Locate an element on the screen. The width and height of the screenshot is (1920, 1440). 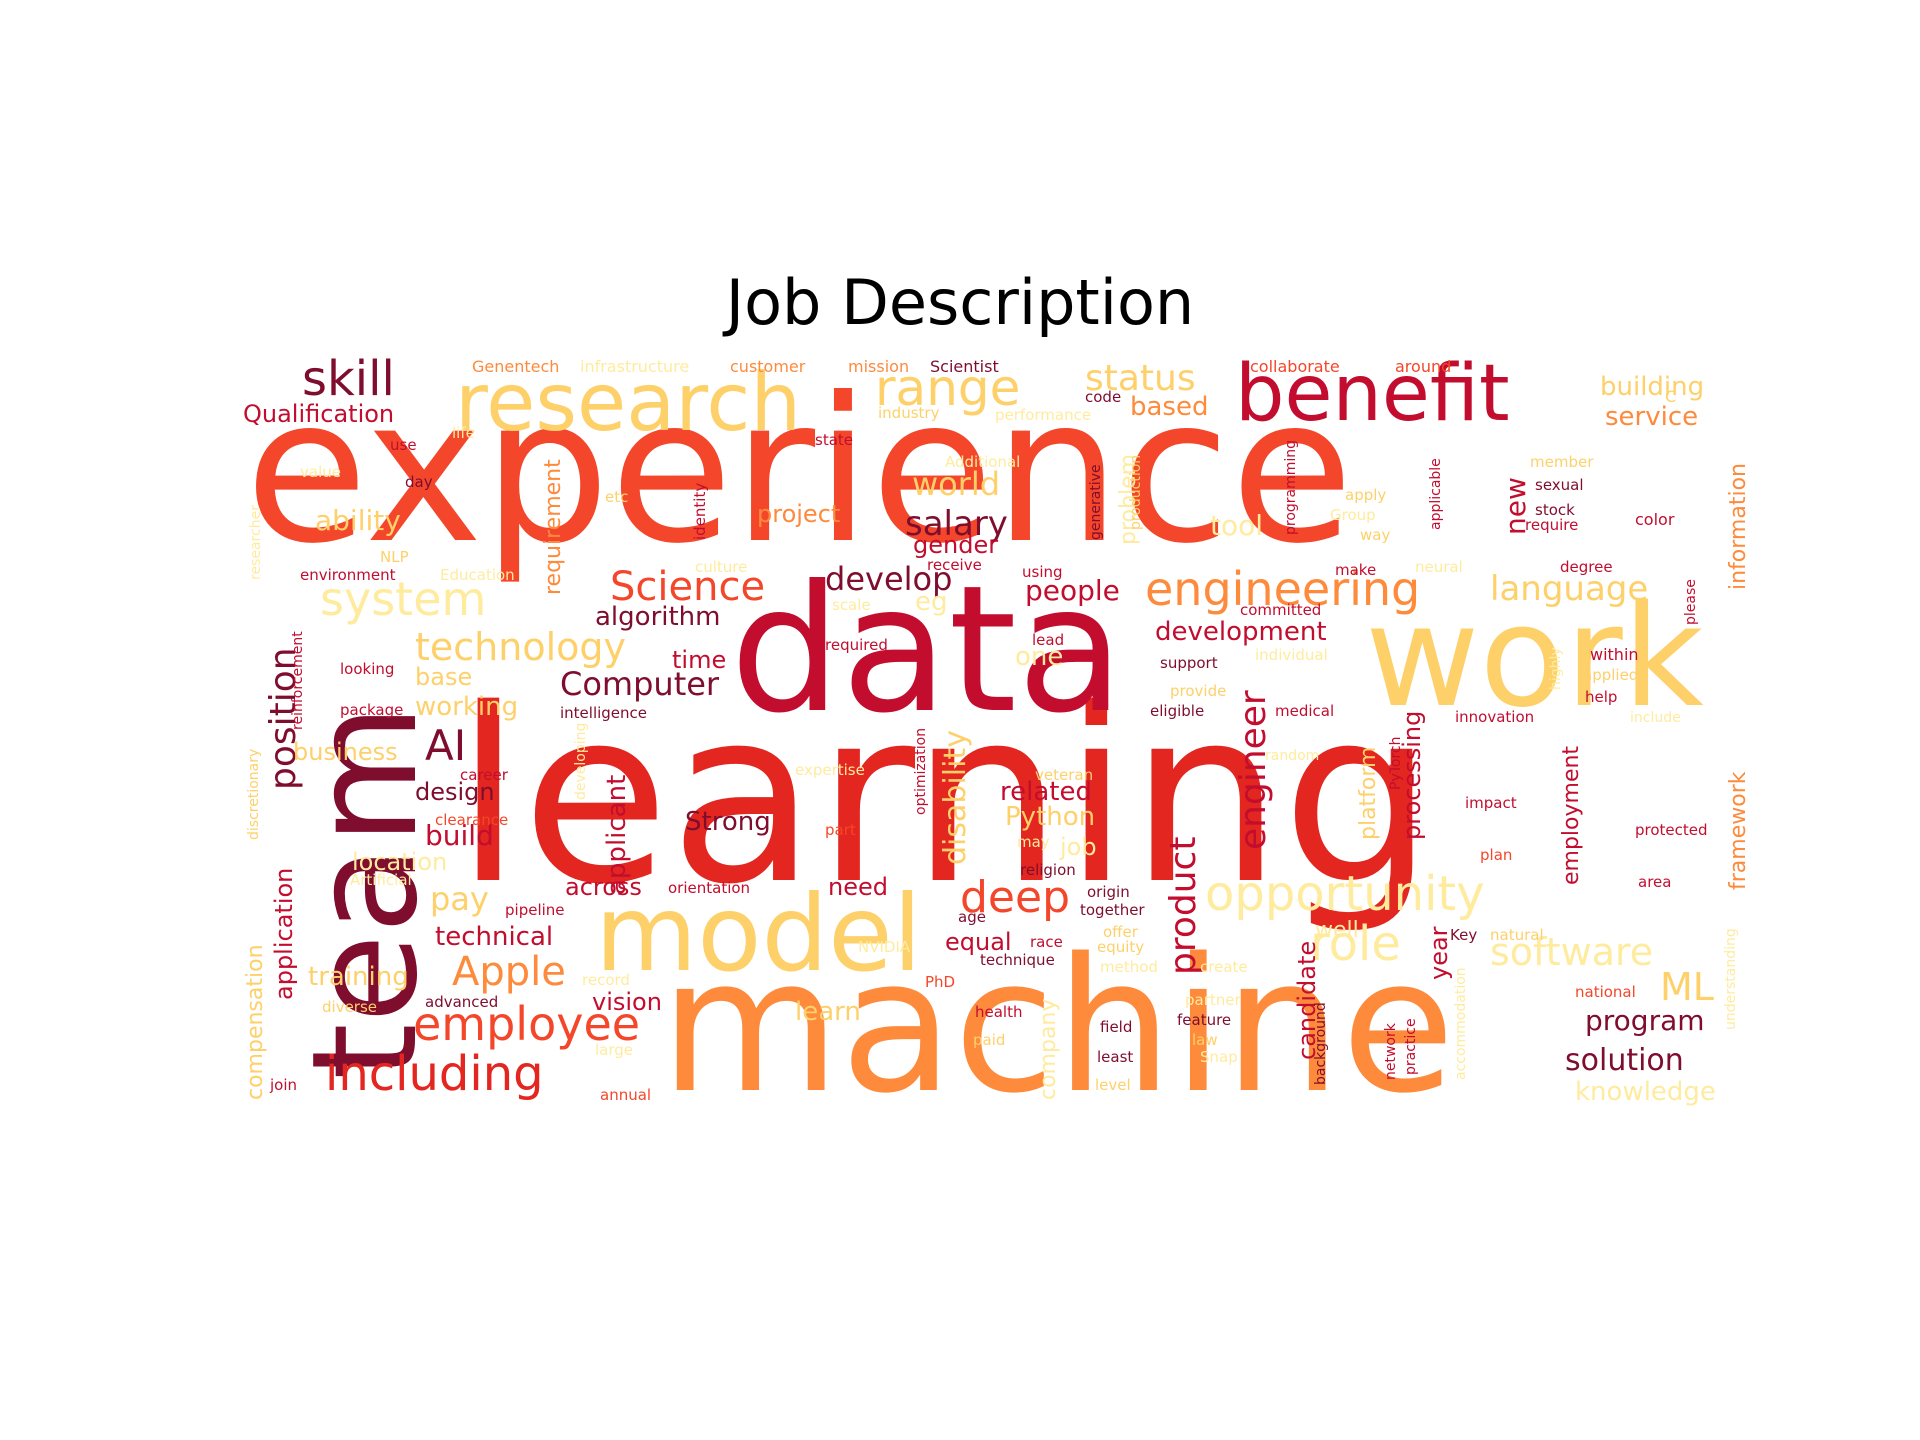
figure-title: Job Description is located at coordinates (960, 302).